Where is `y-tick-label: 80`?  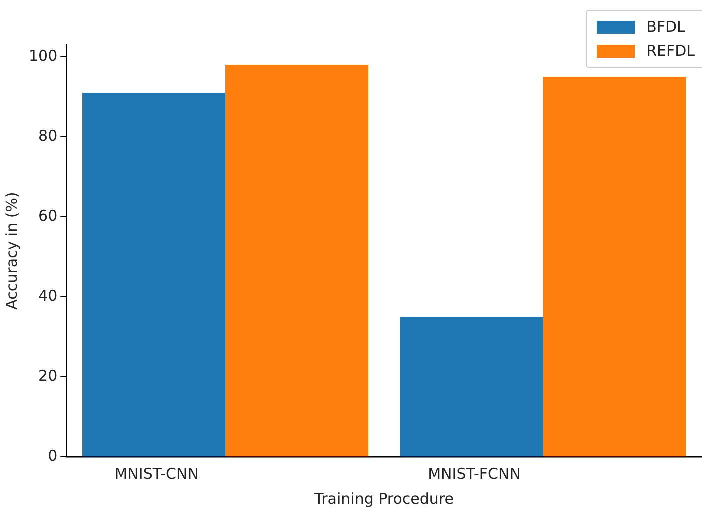 y-tick-label: 80 is located at coordinates (48, 135).